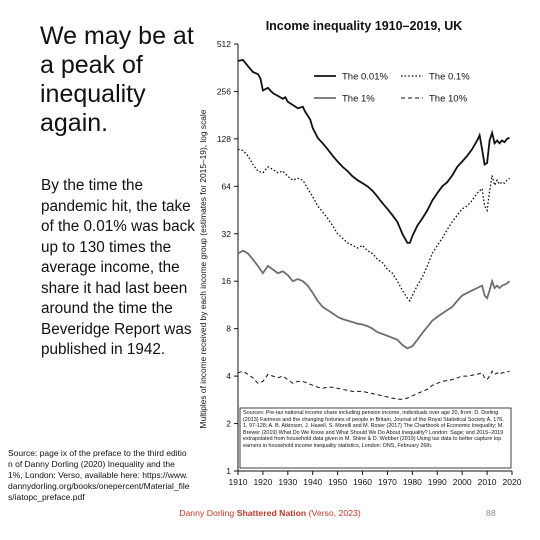 This screenshot has width=540, height=540. I want to click on x-tick-label: 1920, so click(262, 482).